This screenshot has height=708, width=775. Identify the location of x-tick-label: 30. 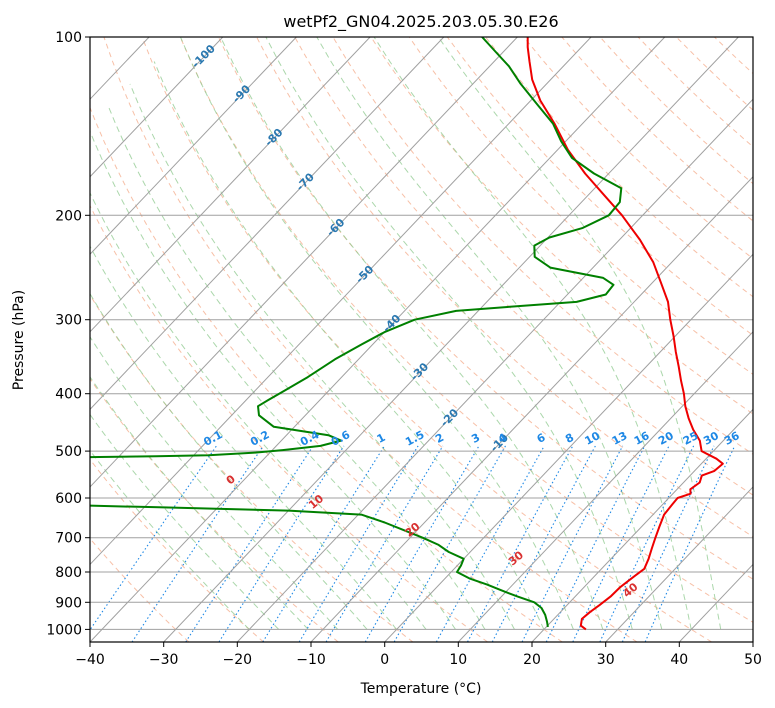
(606, 660).